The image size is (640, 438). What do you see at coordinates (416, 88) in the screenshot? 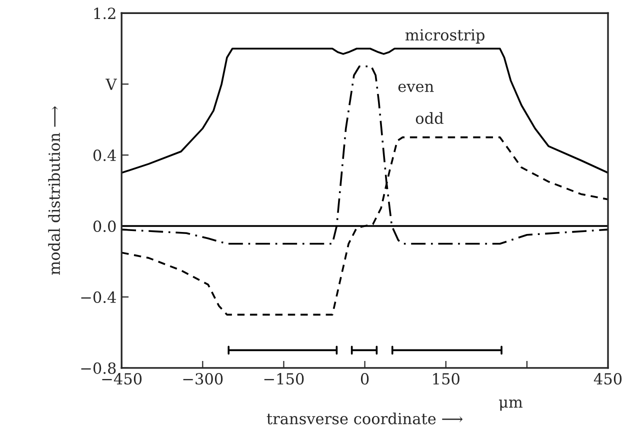
I see `annotation: even` at bounding box center [416, 88].